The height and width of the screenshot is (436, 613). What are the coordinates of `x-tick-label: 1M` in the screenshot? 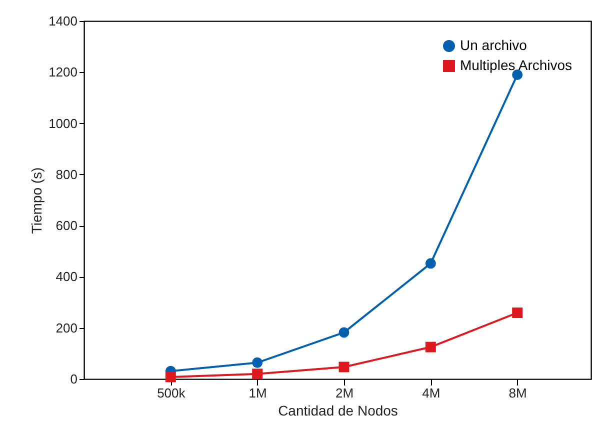 It's located at (257, 393).